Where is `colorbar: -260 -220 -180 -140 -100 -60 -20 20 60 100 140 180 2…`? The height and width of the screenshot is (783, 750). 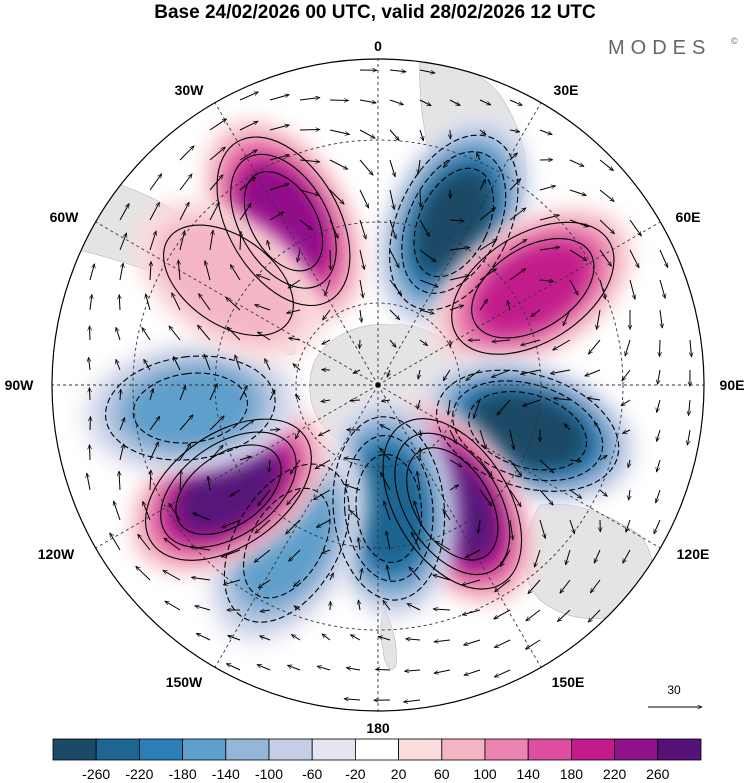 colorbar: -260 -220 -180 -140 -100 -60 -20 20 60 100 140 180 2… is located at coordinates (377, 760).